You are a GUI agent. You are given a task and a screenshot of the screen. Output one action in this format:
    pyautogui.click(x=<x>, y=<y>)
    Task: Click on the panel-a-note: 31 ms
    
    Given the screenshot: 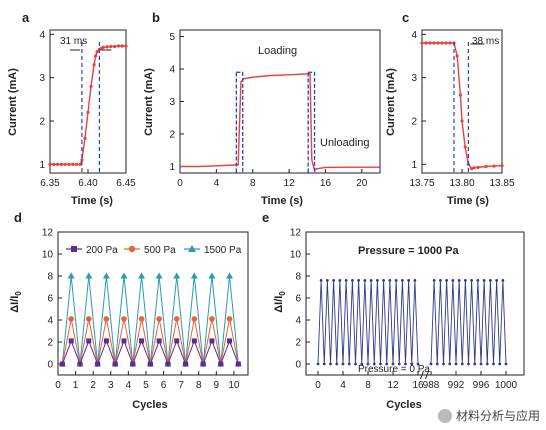 What is the action you would take?
    pyautogui.click(x=73, y=41)
    